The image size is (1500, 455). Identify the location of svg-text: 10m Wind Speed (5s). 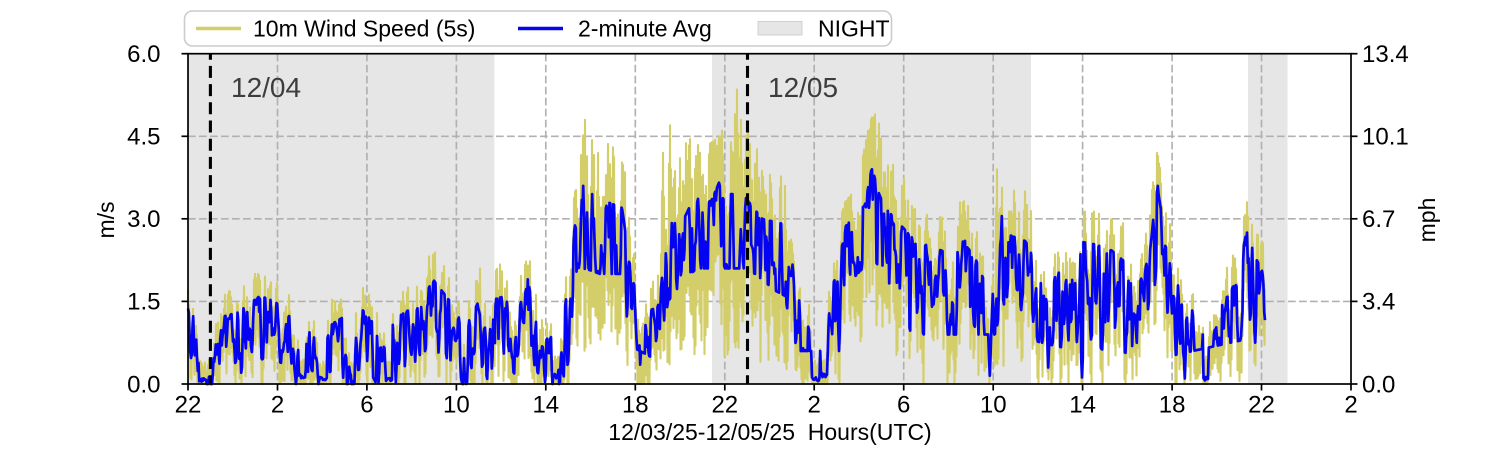
(364, 28).